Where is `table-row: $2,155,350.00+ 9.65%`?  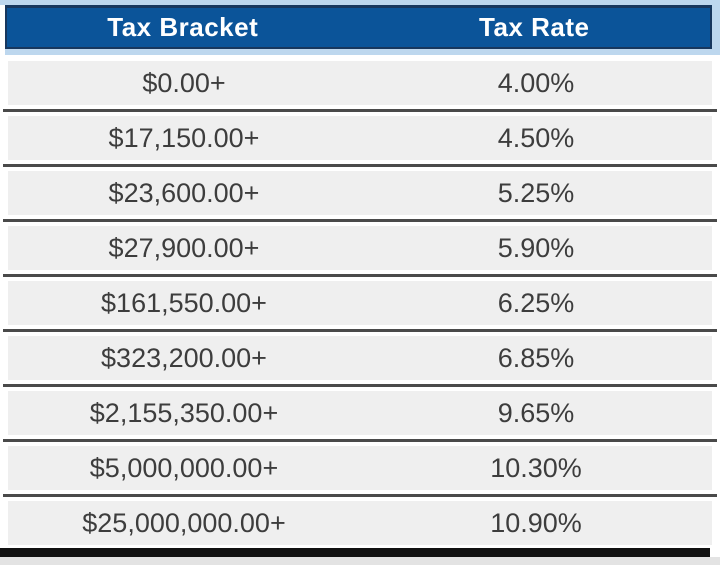 table-row: $2,155,350.00+ 9.65% is located at coordinates (360, 413).